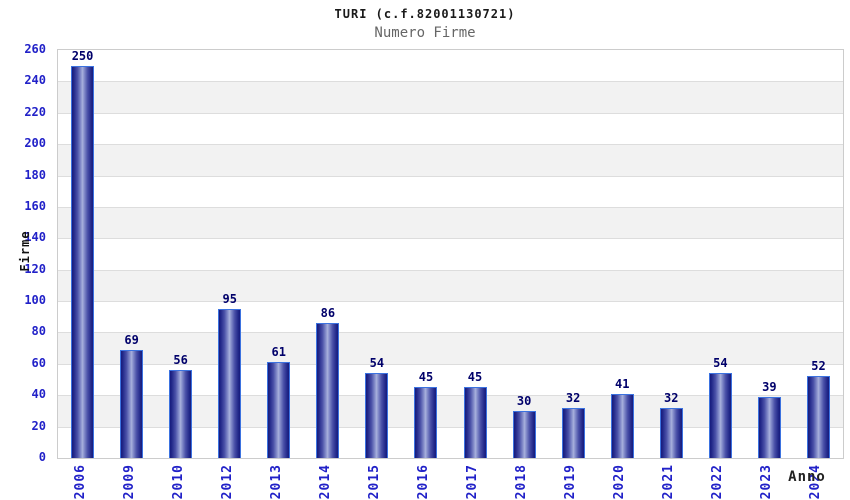  What do you see at coordinates (818, 417) in the screenshot?
I see `bar-2024` at bounding box center [818, 417].